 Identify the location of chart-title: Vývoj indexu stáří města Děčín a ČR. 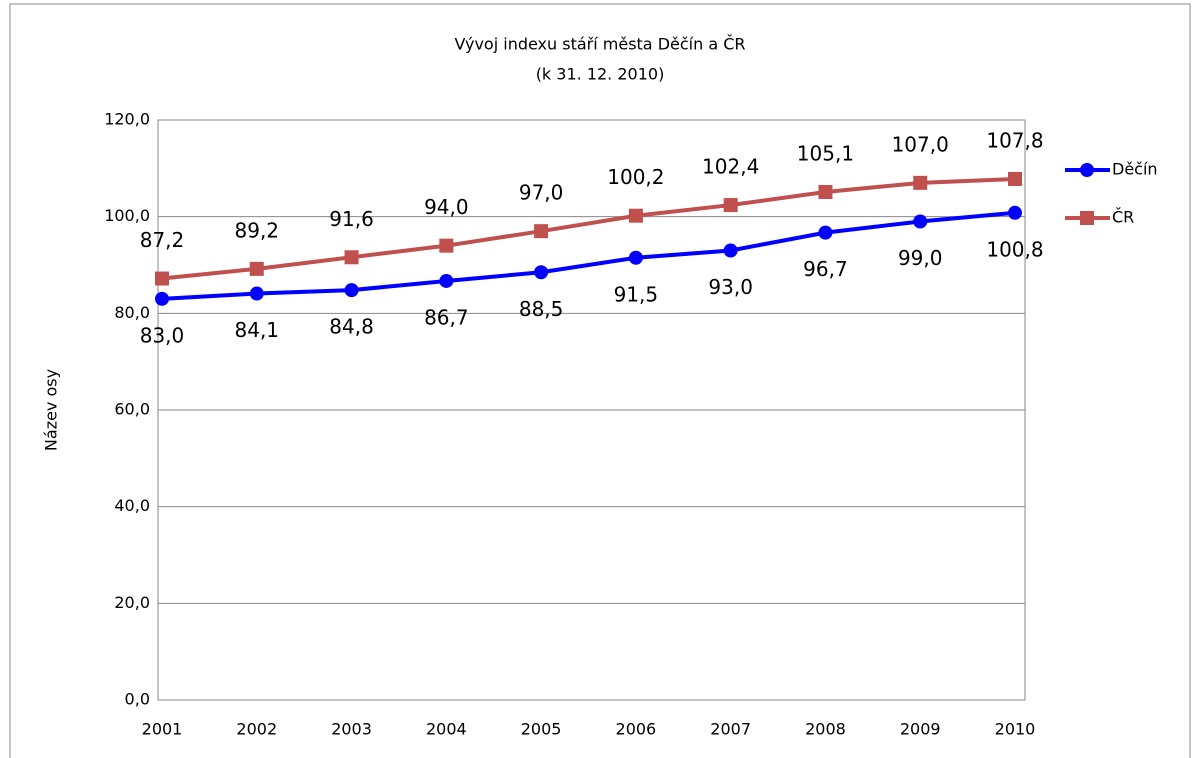
(599, 44).